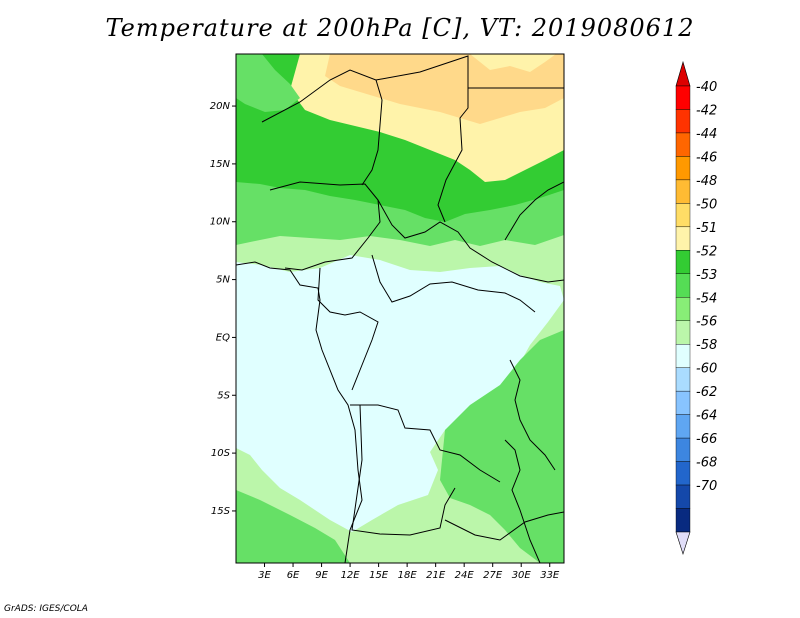 The image size is (800, 618). Describe the element at coordinates (706, 181) in the screenshot. I see `colorbar-label: -48` at that location.